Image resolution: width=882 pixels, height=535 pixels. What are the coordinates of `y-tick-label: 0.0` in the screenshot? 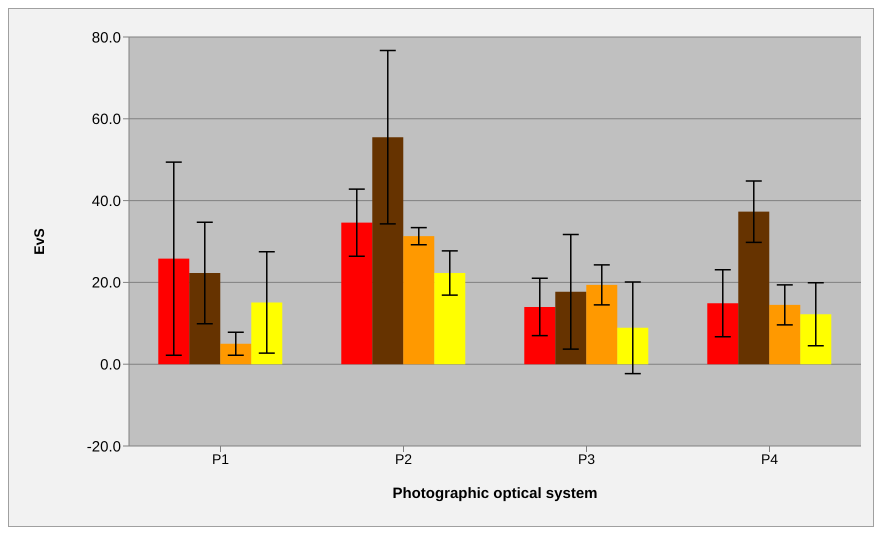 It's located at (110, 365).